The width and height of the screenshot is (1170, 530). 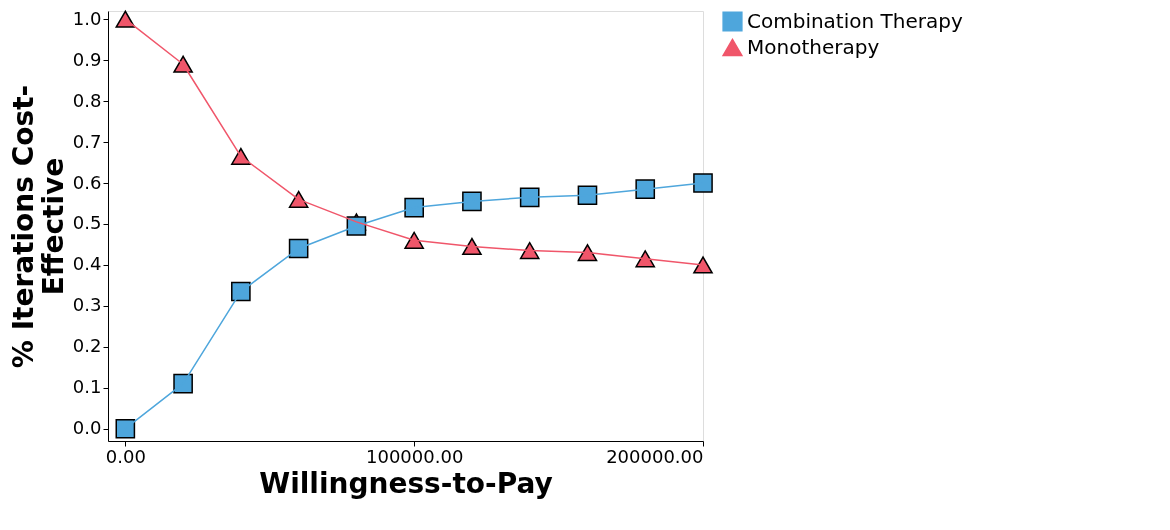 I want to click on y-tick-label: 1.0, so click(x=87, y=18).